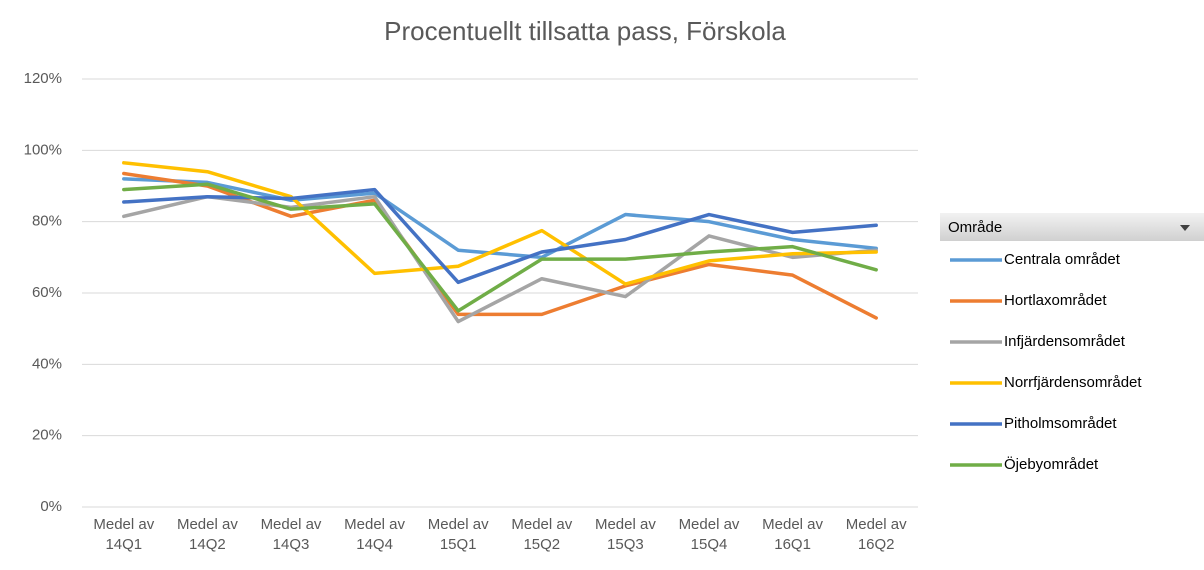 The width and height of the screenshot is (1204, 570). I want to click on x-tick-label: Medel av 14Q1, so click(124, 534).